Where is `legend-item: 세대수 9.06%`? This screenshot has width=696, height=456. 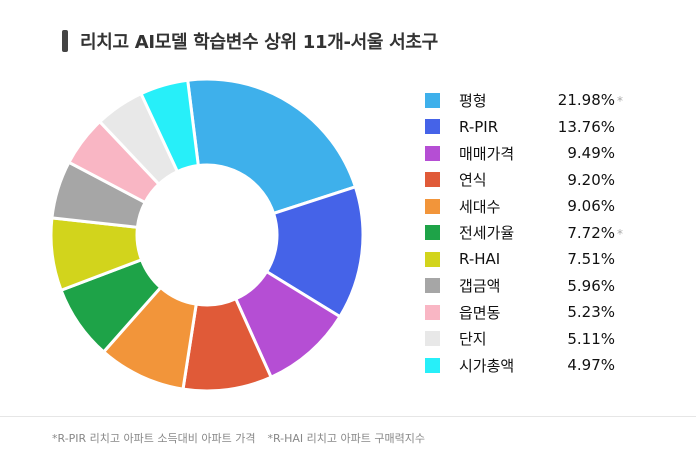
legend-item: 세대수 9.06% is located at coordinates (525, 206).